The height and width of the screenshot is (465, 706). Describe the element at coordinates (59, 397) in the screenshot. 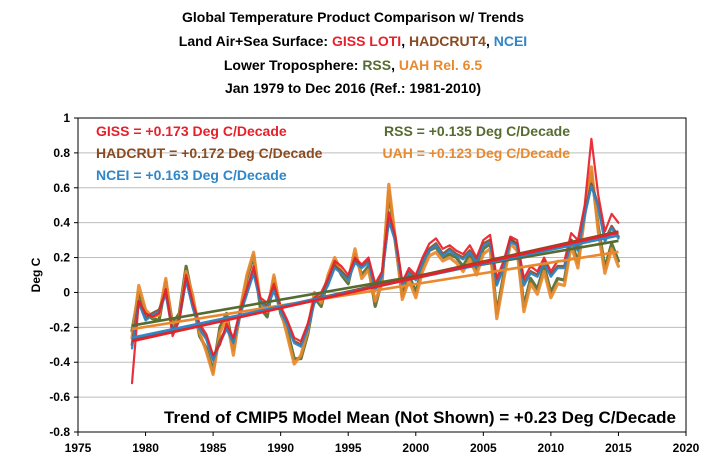

I see `y-tick-label: -0.6` at that location.